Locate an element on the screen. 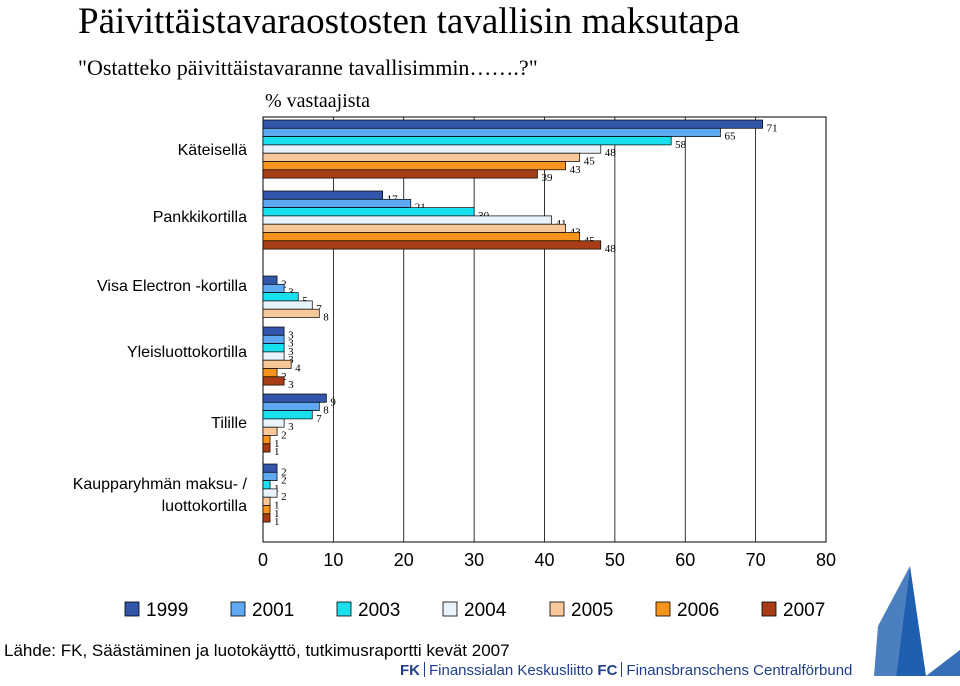  category-label: Pankkikortilla is located at coordinates (200, 217).